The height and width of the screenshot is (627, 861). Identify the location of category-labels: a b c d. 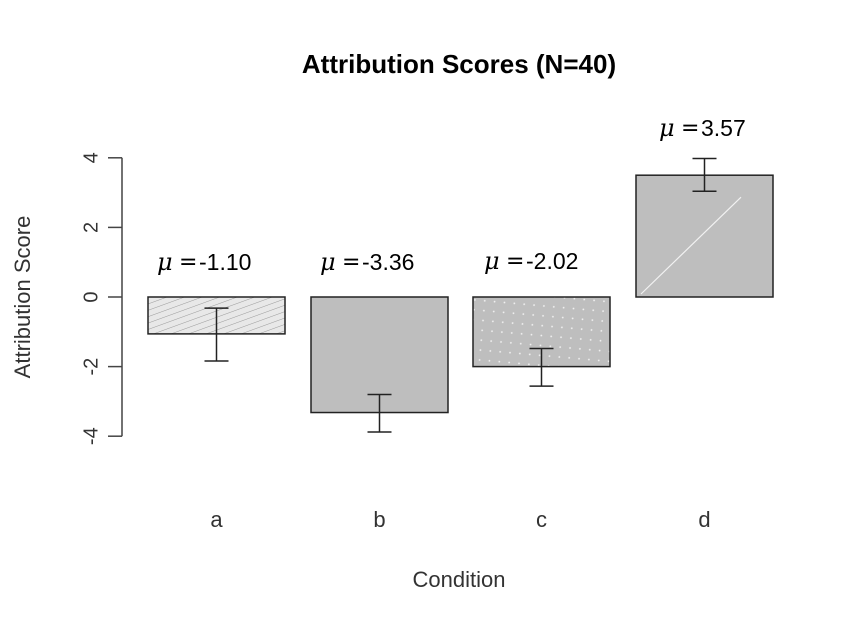
(460, 519).